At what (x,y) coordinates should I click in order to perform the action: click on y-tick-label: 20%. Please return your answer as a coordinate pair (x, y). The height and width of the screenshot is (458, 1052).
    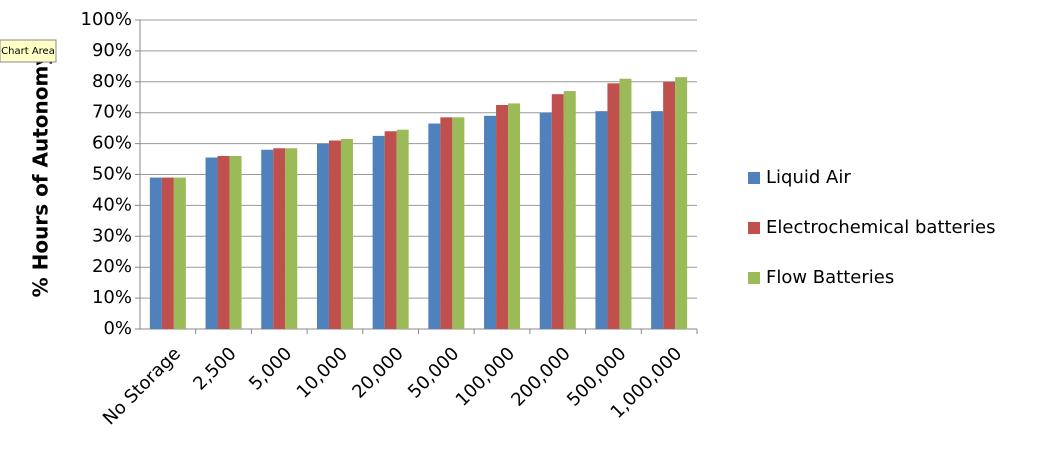
    Looking at the image, I should click on (112, 266).